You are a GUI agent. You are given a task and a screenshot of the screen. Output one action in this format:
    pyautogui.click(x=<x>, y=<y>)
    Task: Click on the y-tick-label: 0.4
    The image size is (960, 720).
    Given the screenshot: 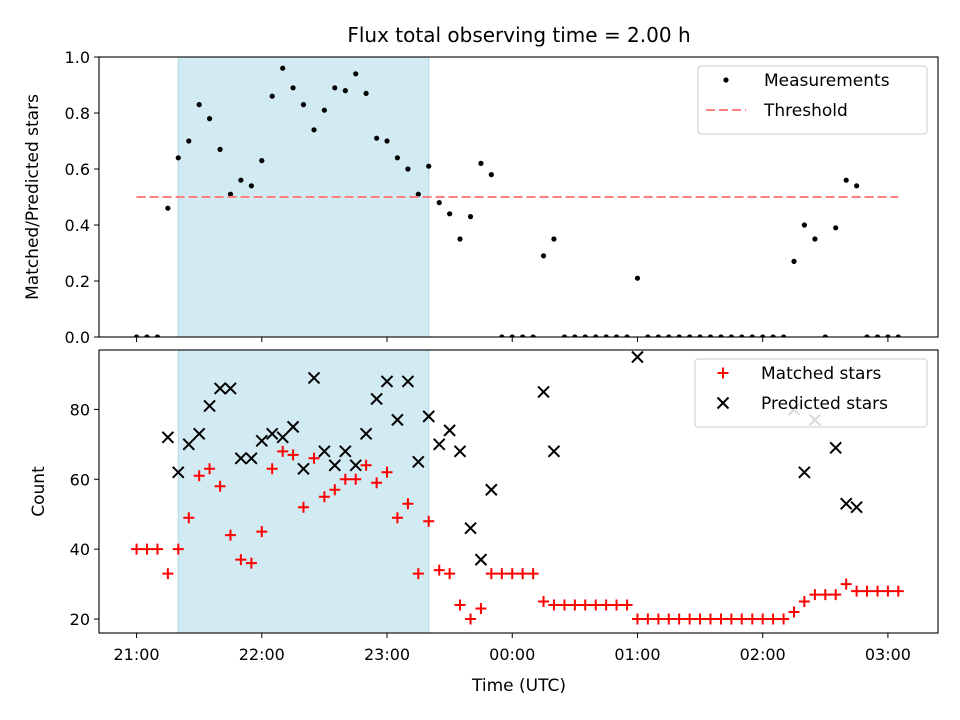 What is the action you would take?
    pyautogui.click(x=77, y=225)
    